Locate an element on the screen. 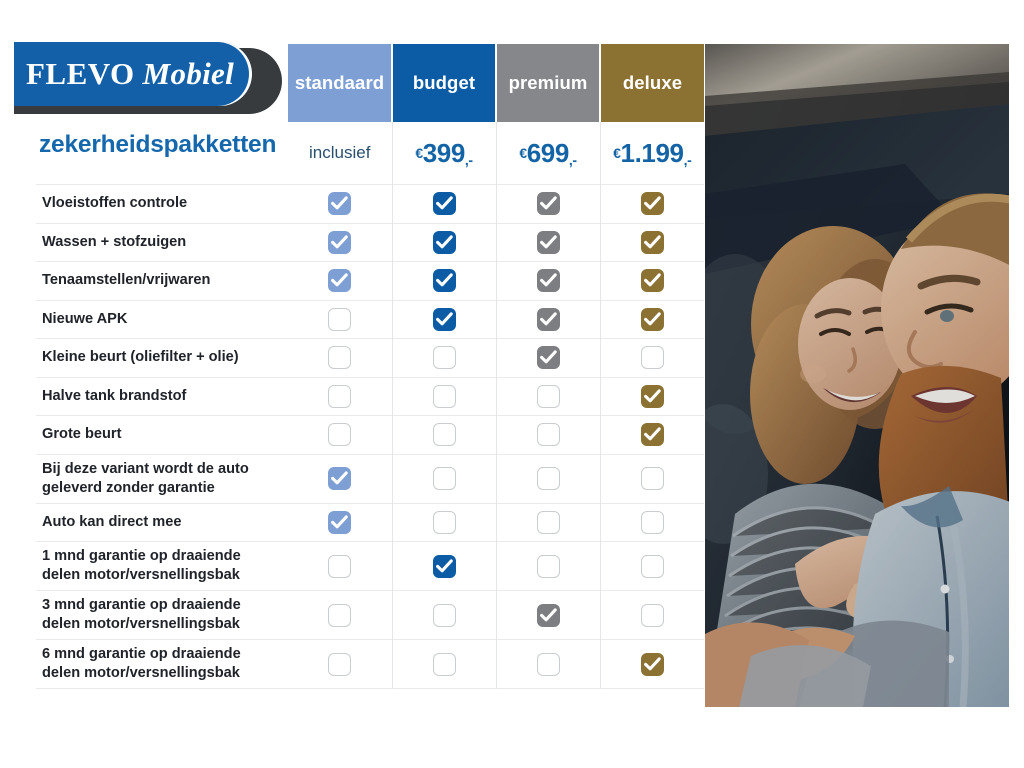  plan-header-standaard: standaard is located at coordinates (340, 83).